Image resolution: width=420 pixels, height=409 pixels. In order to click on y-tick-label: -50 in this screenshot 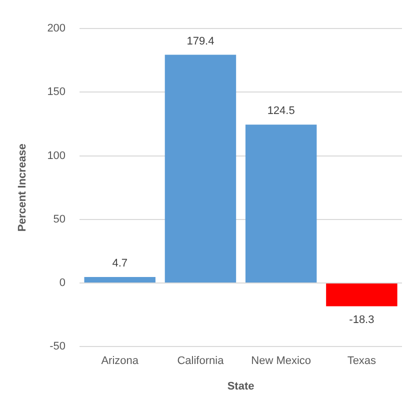, I will do `click(58, 346)`.